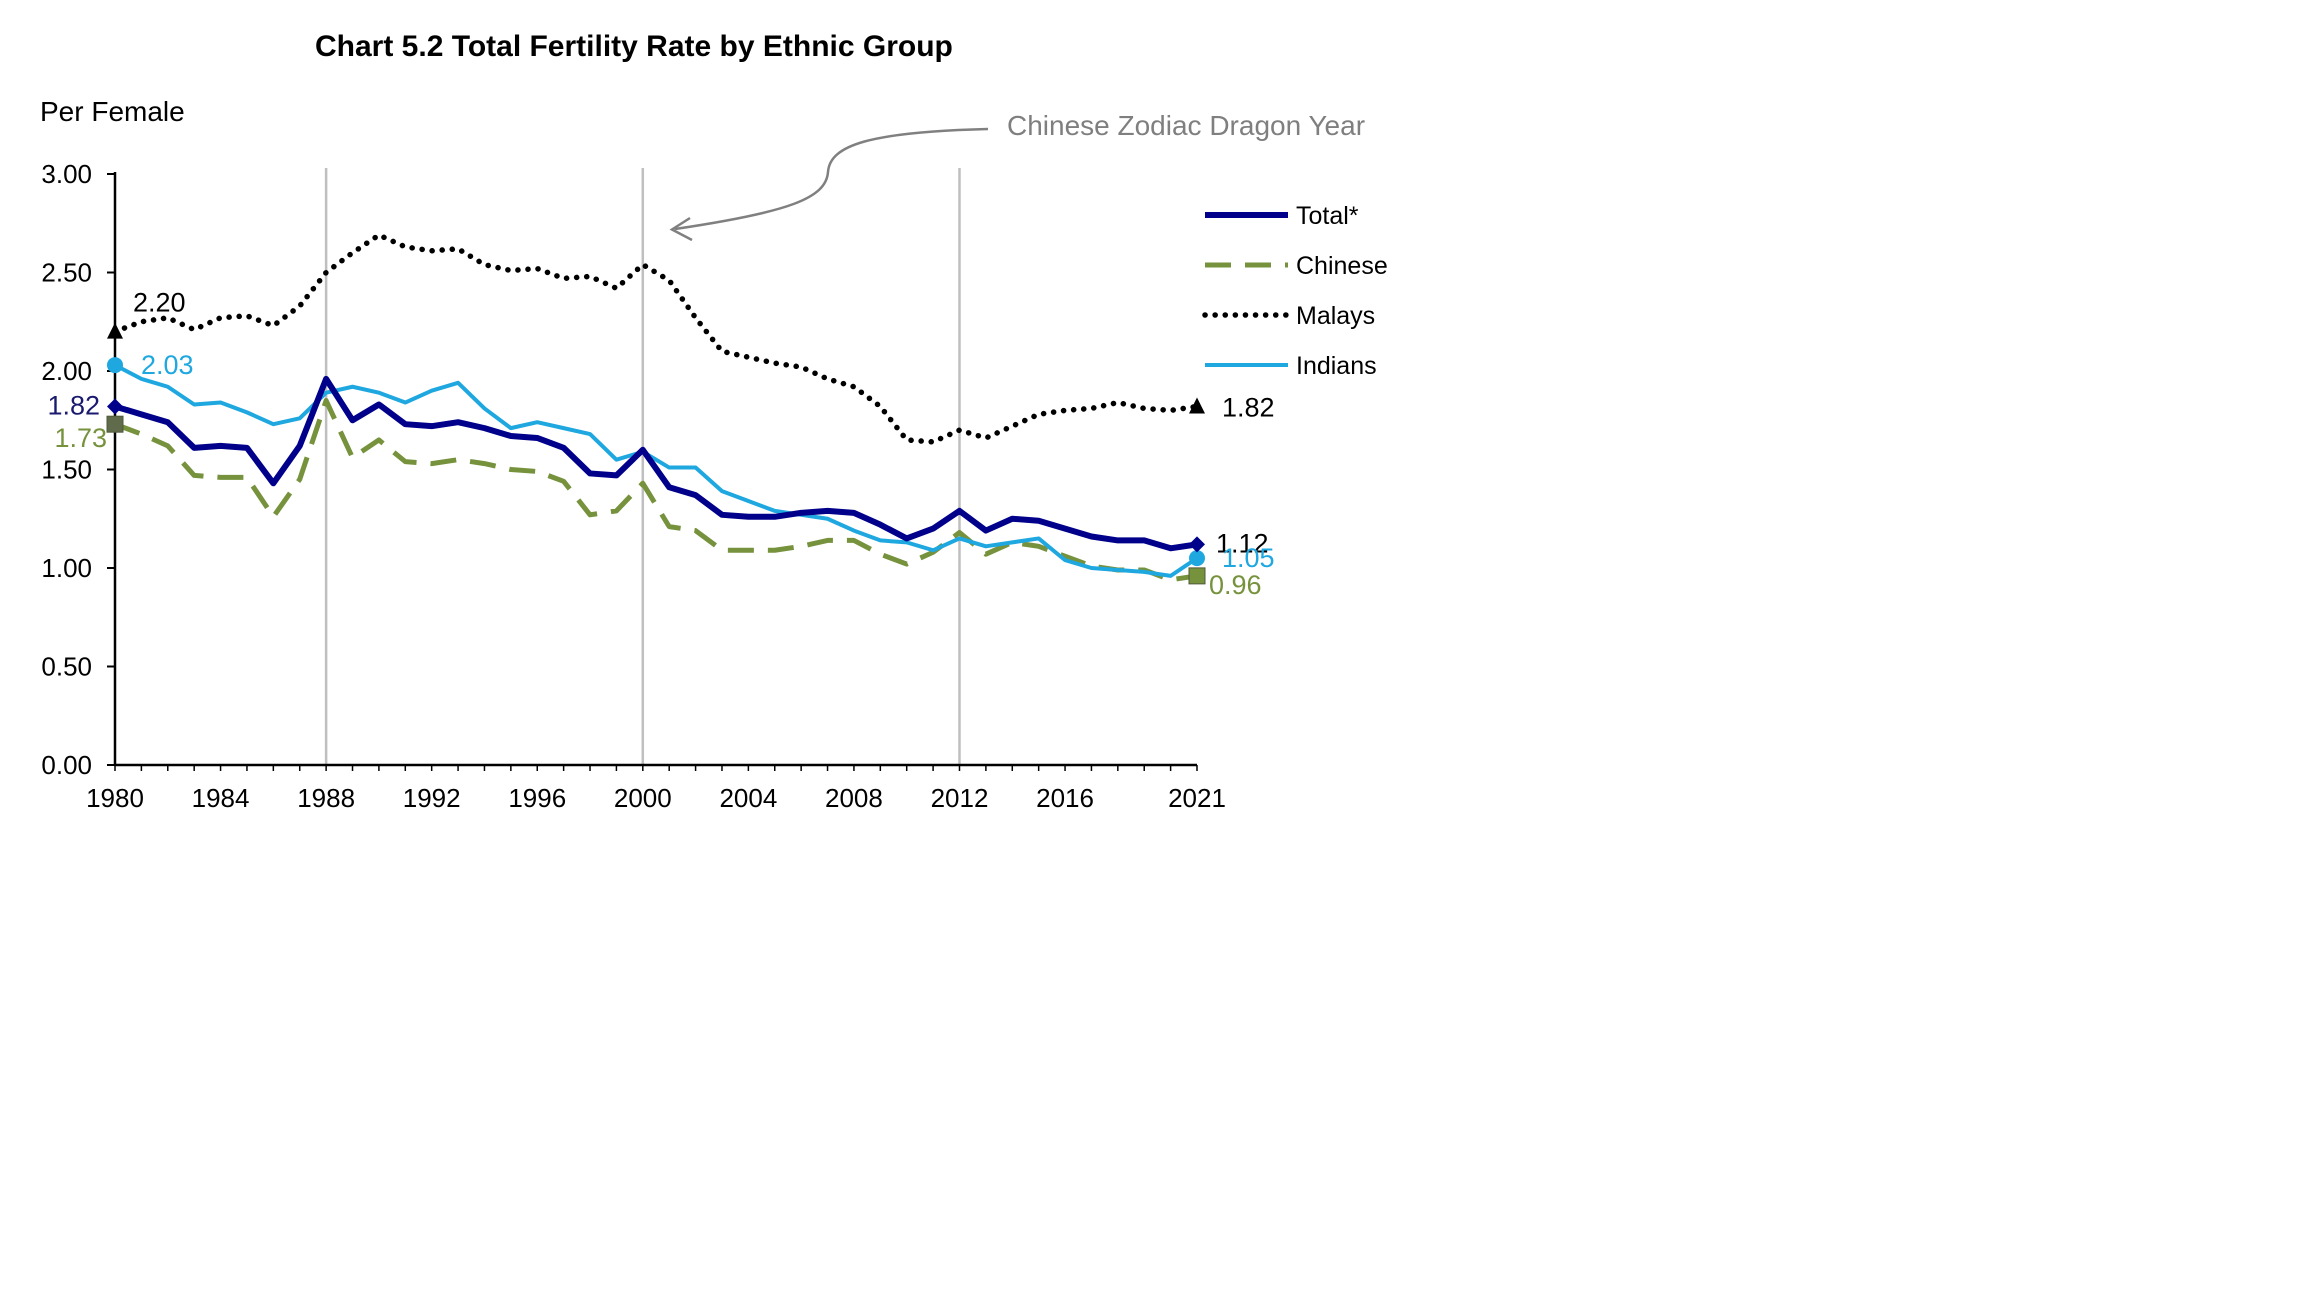 This screenshot has width=2304, height=1296. What do you see at coordinates (167, 365) in the screenshot?
I see `data-label-start-indians: 2.03` at bounding box center [167, 365].